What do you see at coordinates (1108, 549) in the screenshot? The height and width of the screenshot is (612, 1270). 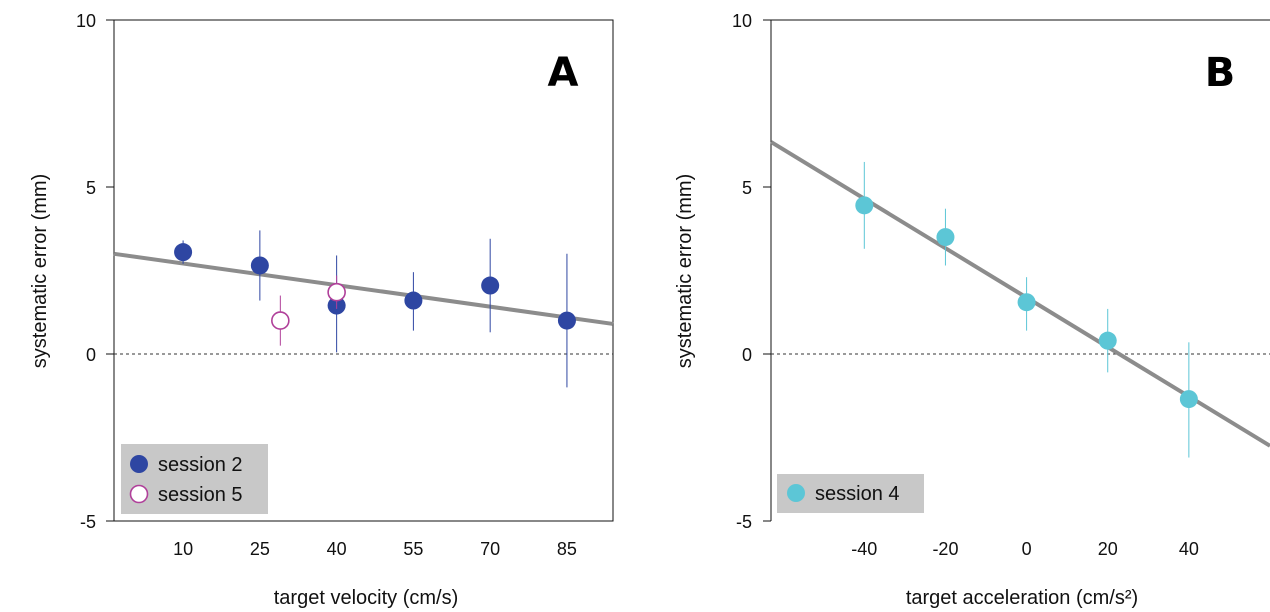 I see `x-tick-label: 20` at bounding box center [1108, 549].